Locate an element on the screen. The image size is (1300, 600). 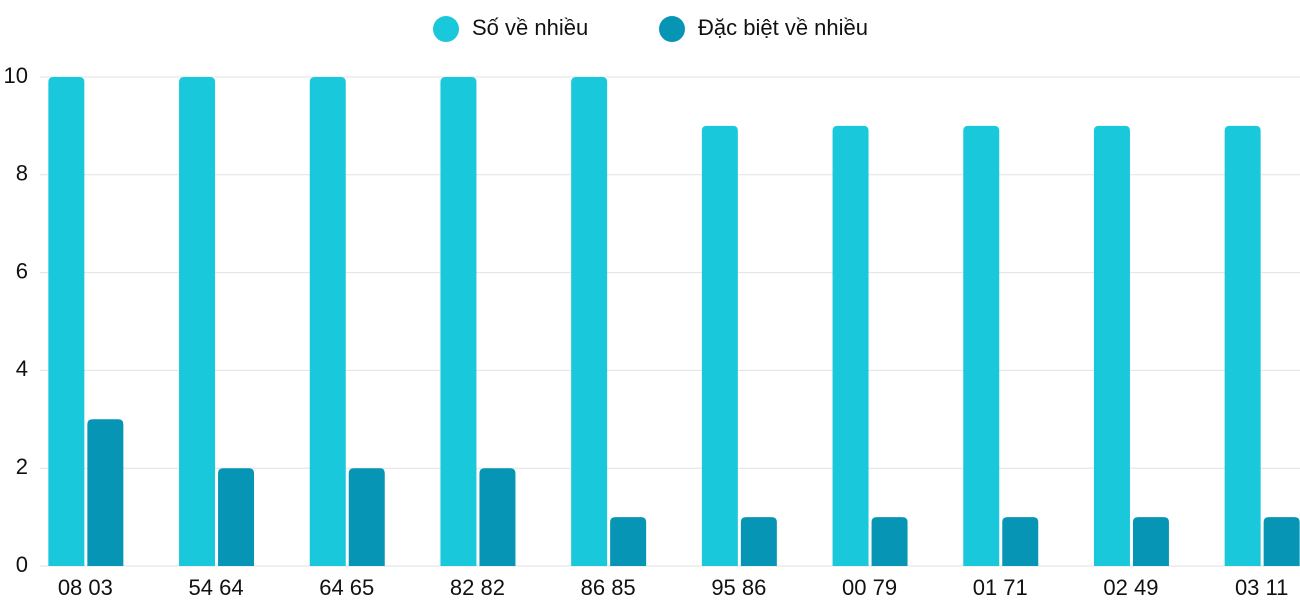
x-tick-label: 00 79 is located at coordinates (869, 587).